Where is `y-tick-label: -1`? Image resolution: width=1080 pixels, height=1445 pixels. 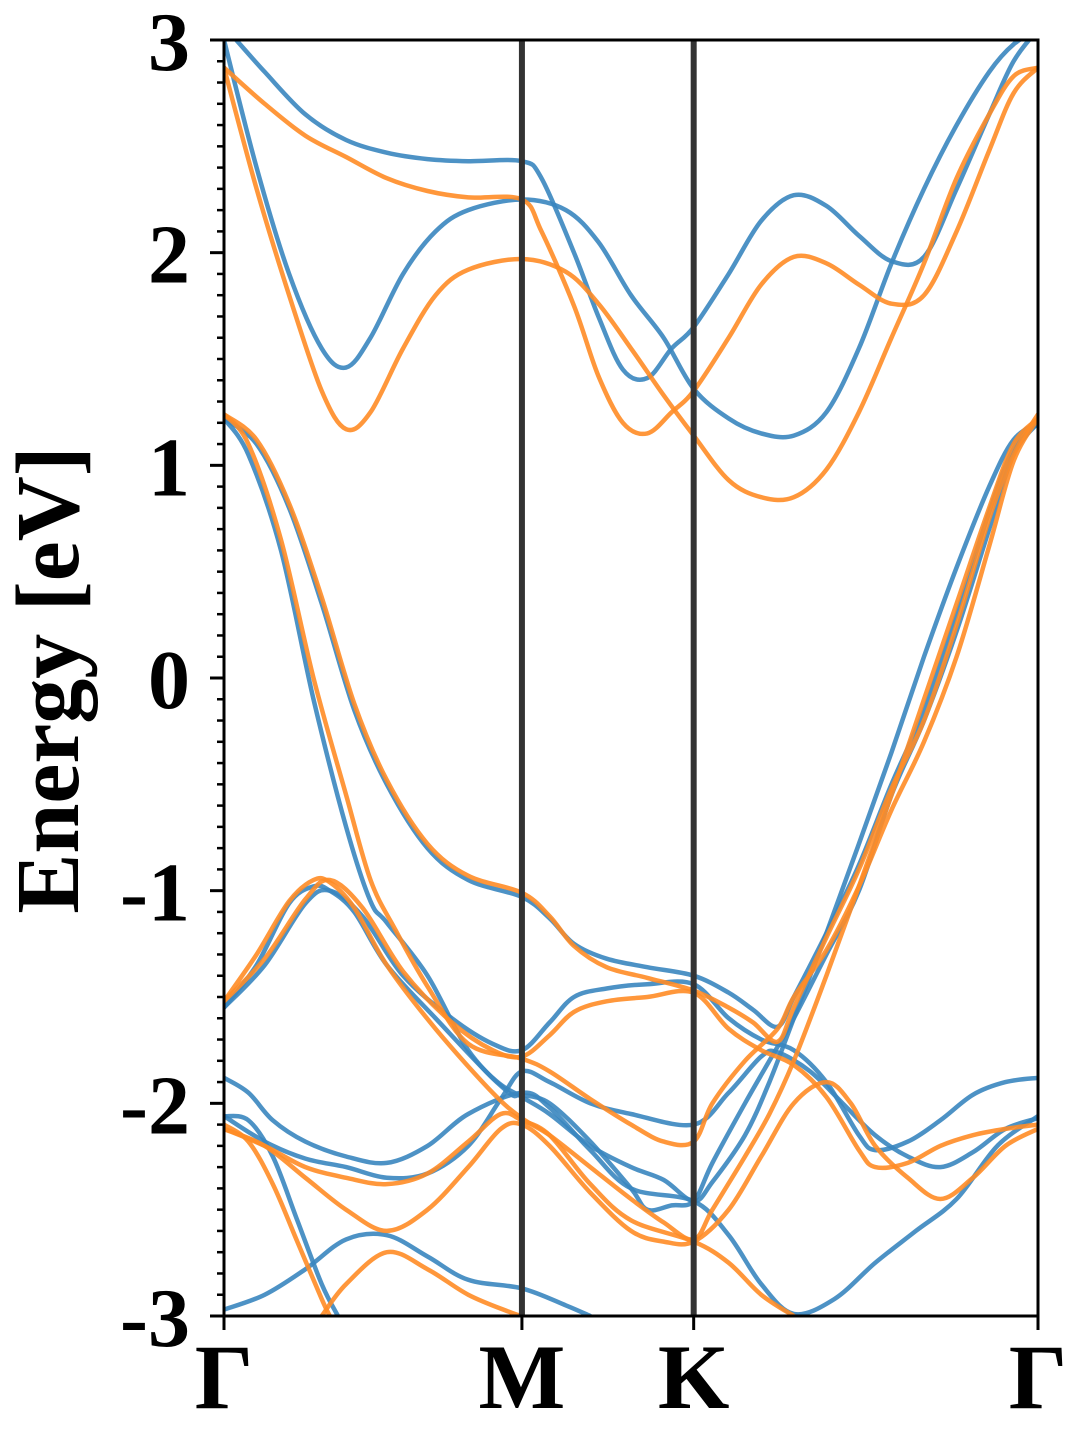
y-tick-label: -1 is located at coordinates (155, 893).